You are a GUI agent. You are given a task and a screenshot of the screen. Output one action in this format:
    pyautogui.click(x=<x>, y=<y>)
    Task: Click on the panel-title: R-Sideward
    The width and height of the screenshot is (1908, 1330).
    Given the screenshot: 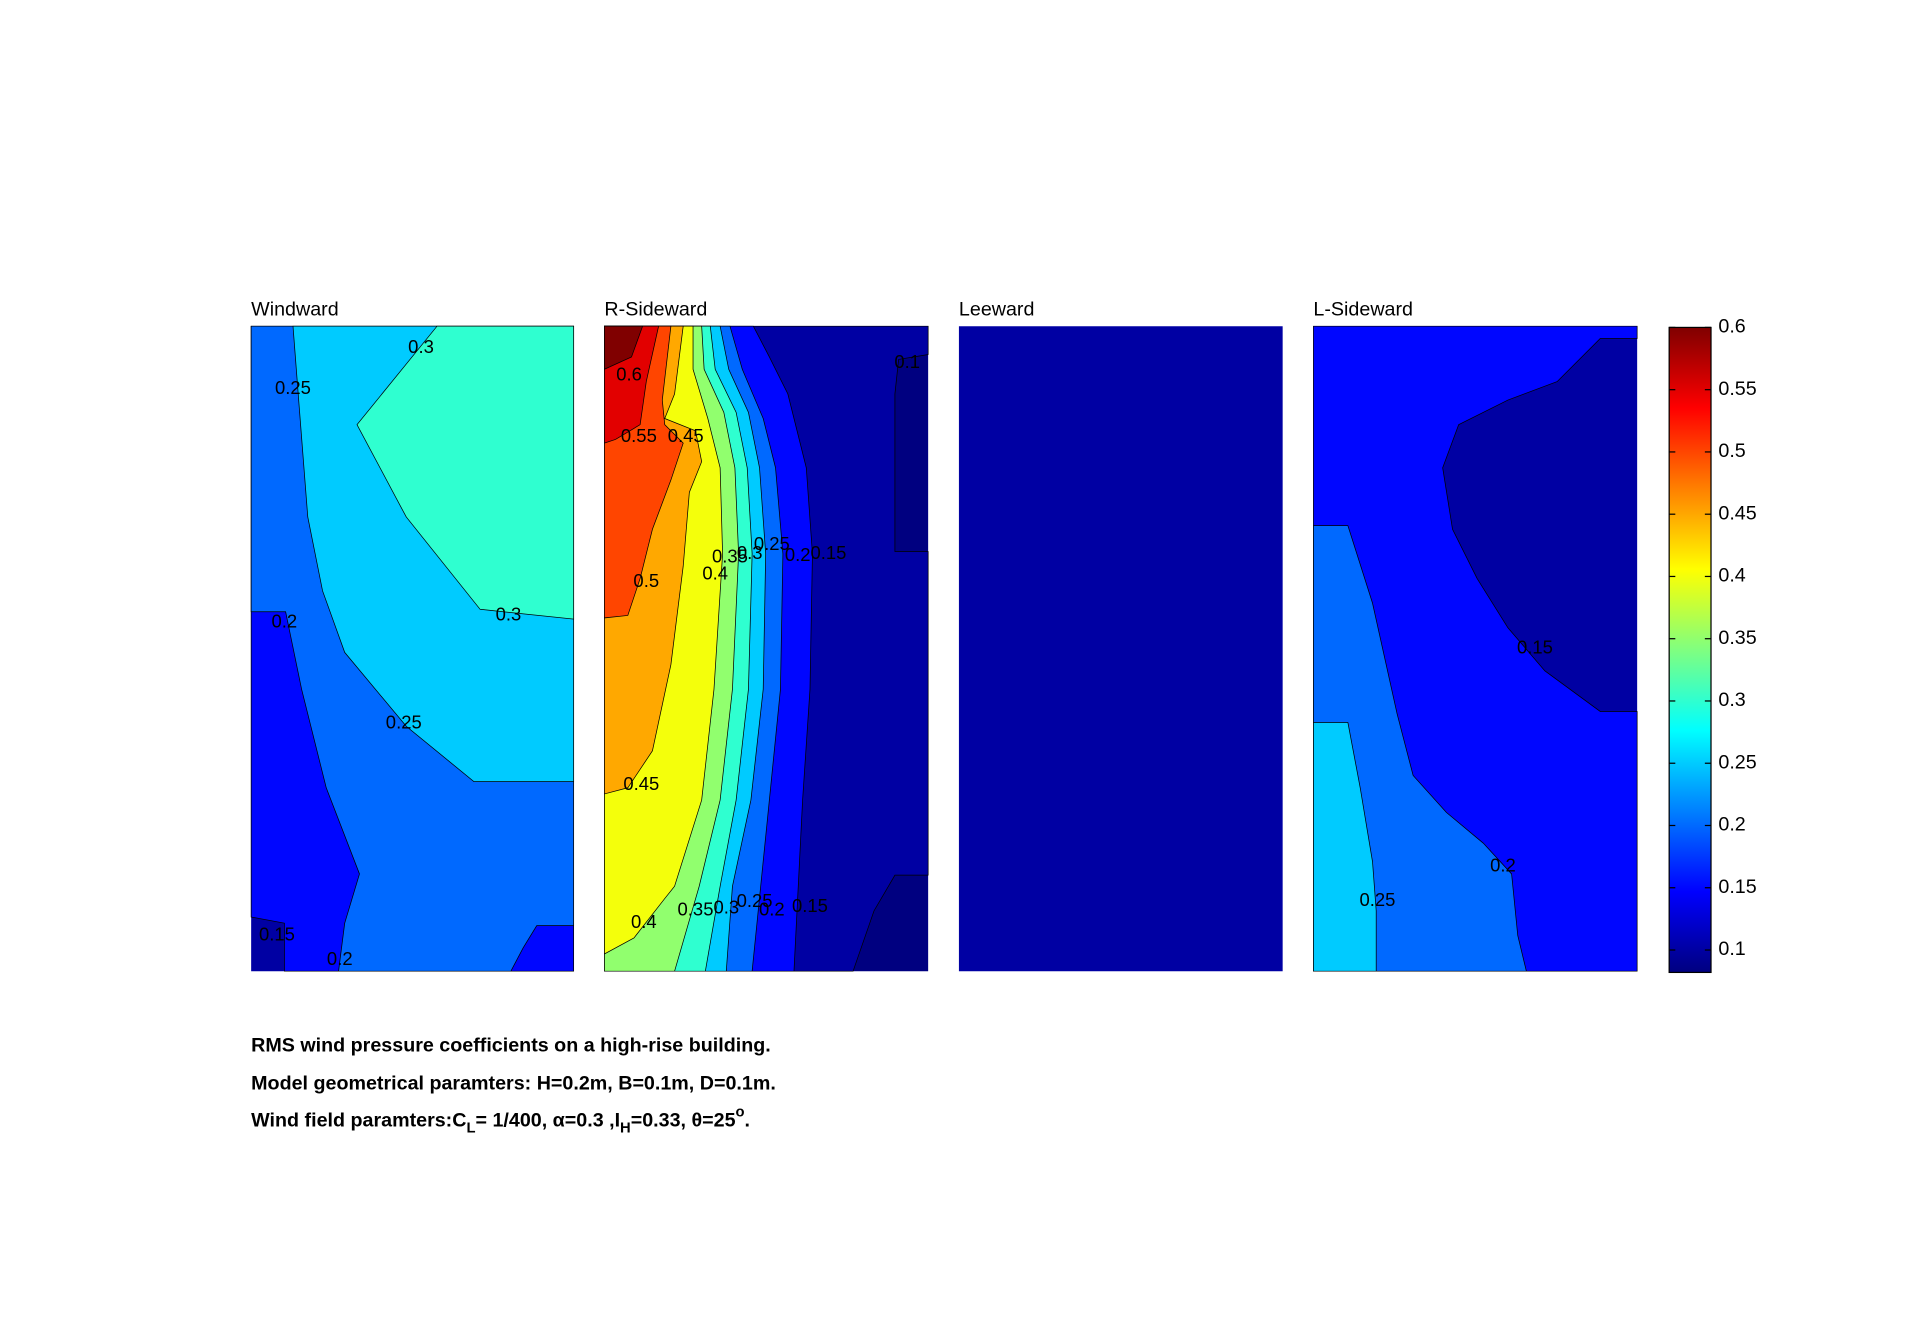 What is the action you would take?
    pyautogui.click(x=655, y=309)
    